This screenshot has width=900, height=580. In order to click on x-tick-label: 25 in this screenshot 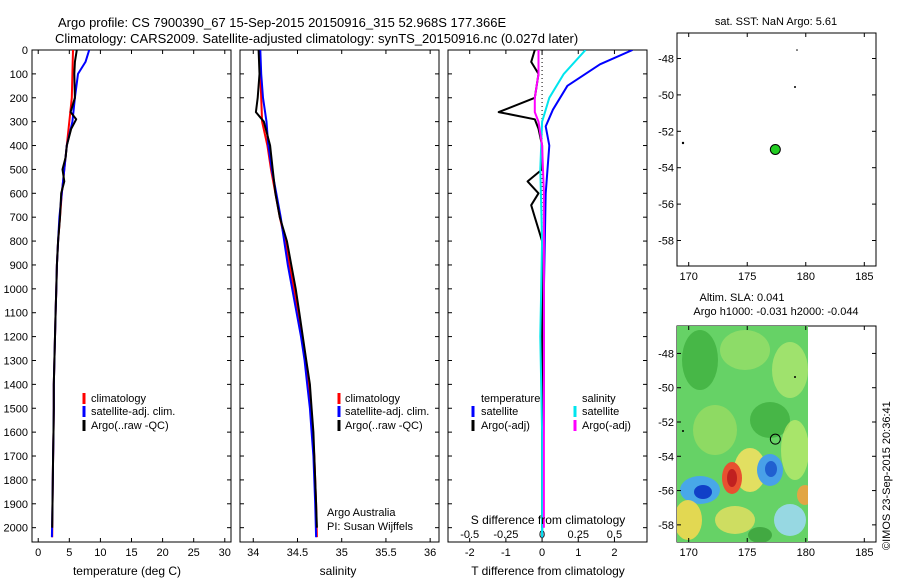, I will do `click(194, 553)`.